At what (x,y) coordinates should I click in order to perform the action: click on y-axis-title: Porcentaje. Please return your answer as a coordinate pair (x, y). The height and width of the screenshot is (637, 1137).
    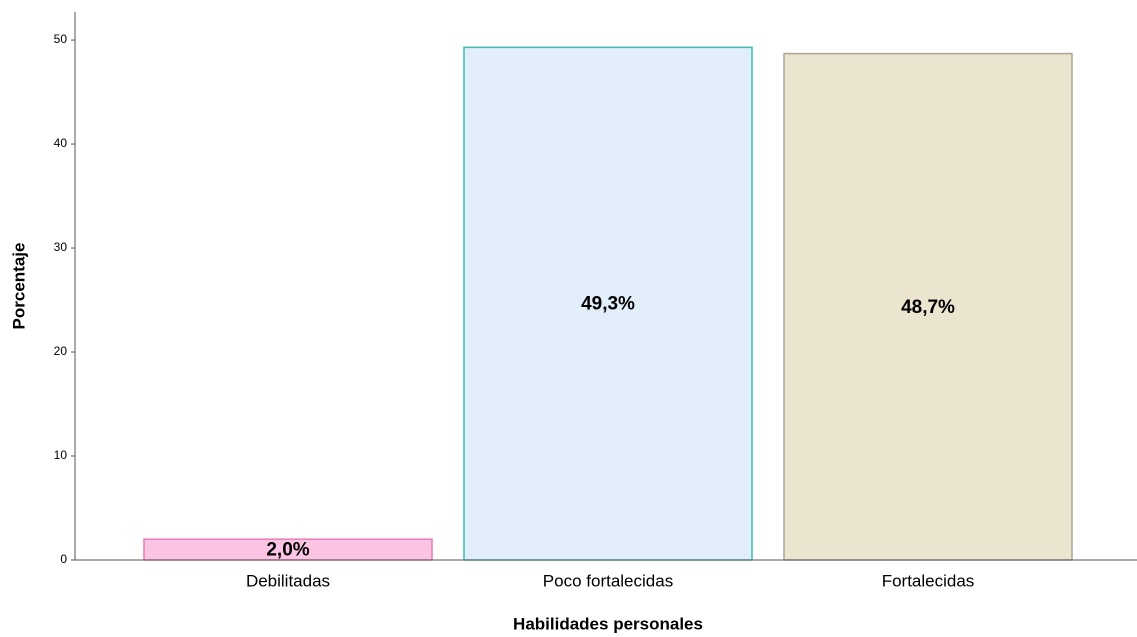
    Looking at the image, I should click on (18, 286).